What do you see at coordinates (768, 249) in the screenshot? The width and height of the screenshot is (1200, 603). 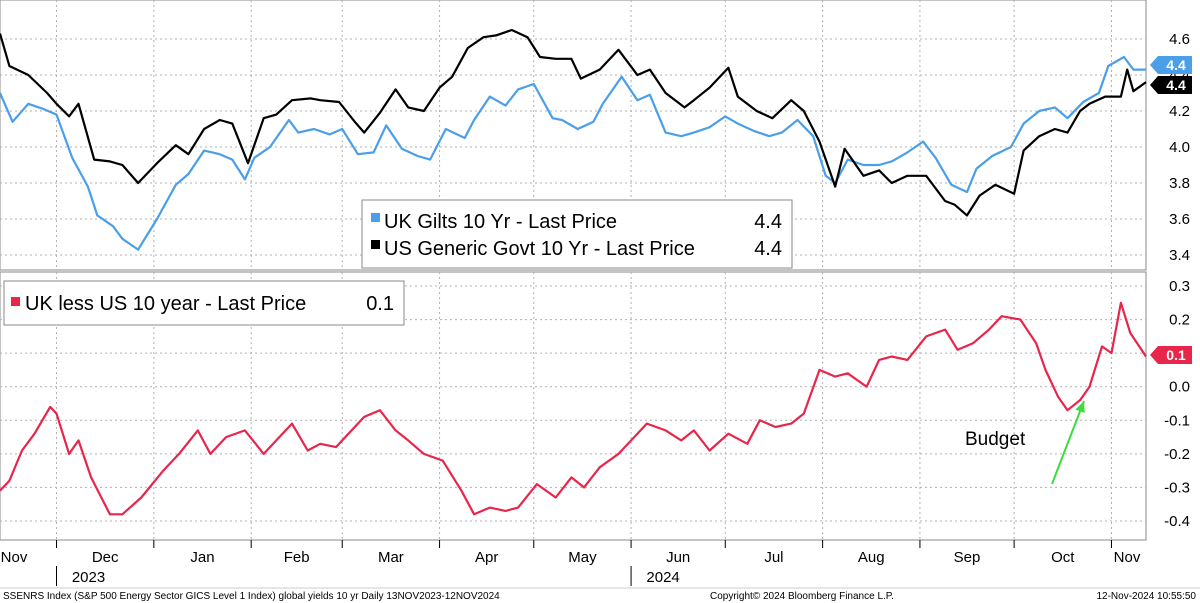 I see `us-legend-value: 4.4` at bounding box center [768, 249].